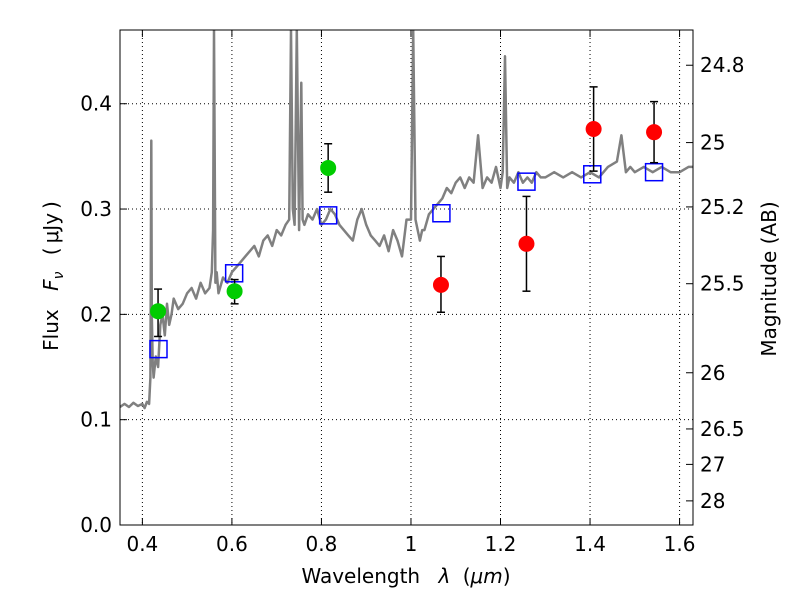  I want to click on x-tick-label: 1.6, so click(680, 544).